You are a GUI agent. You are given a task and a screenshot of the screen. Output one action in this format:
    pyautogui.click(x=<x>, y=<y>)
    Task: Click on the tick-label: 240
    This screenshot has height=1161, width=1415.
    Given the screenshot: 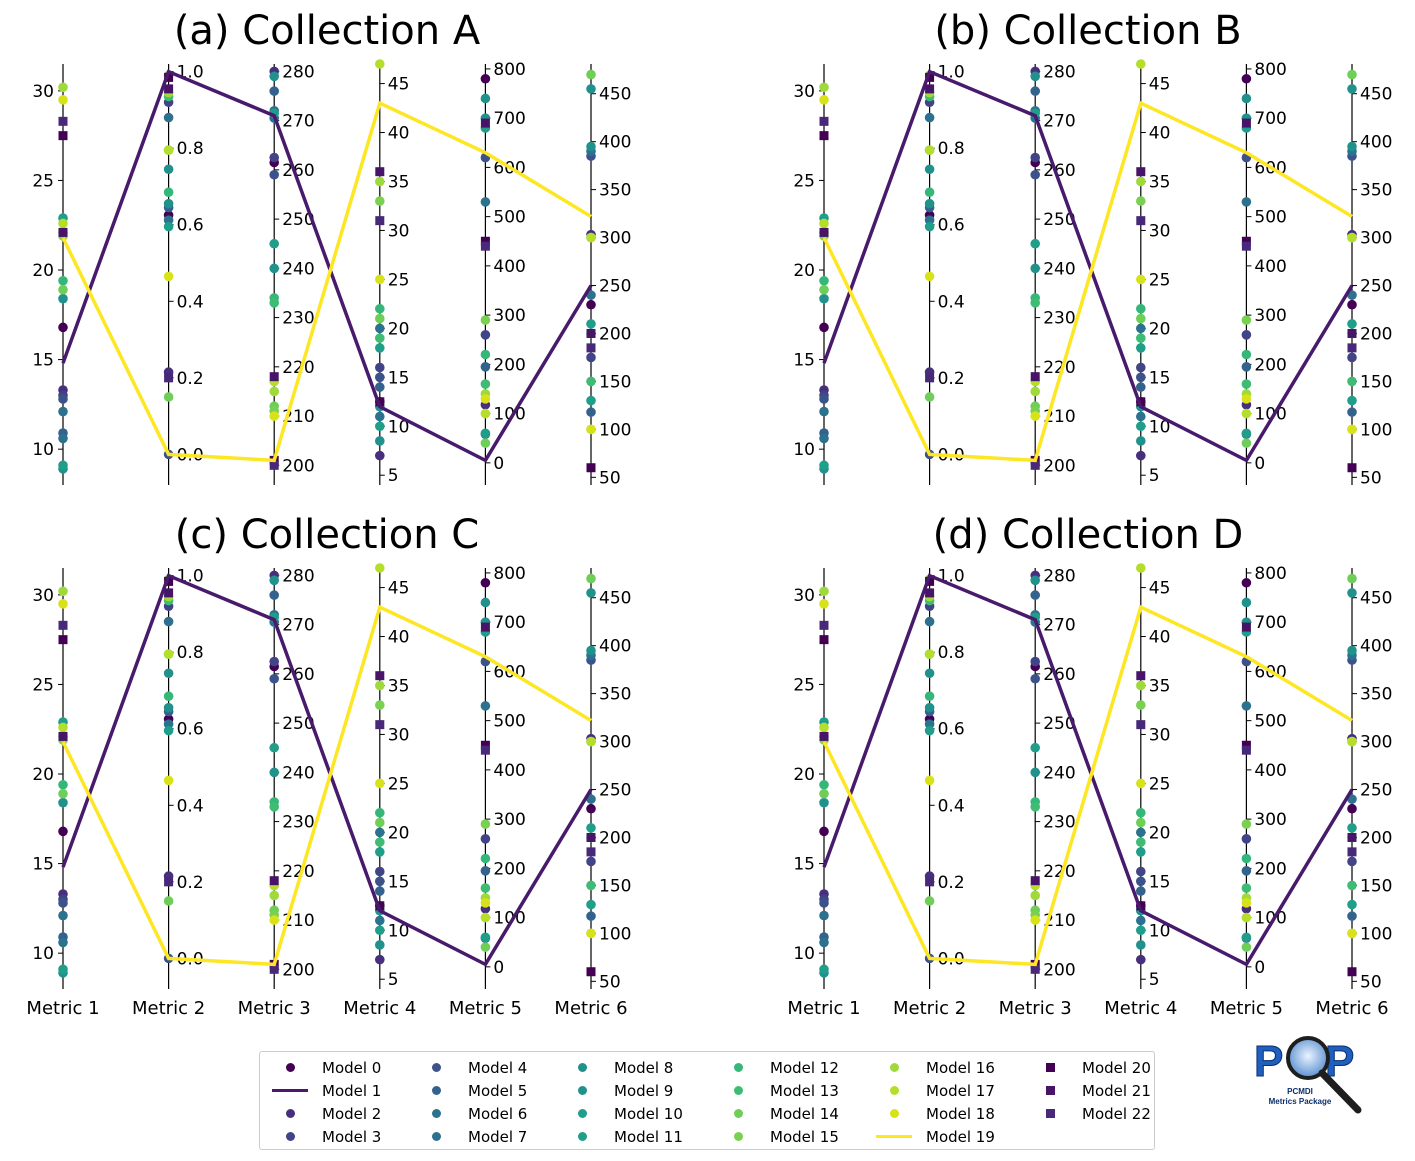 What is the action you would take?
    pyautogui.click(x=1059, y=269)
    